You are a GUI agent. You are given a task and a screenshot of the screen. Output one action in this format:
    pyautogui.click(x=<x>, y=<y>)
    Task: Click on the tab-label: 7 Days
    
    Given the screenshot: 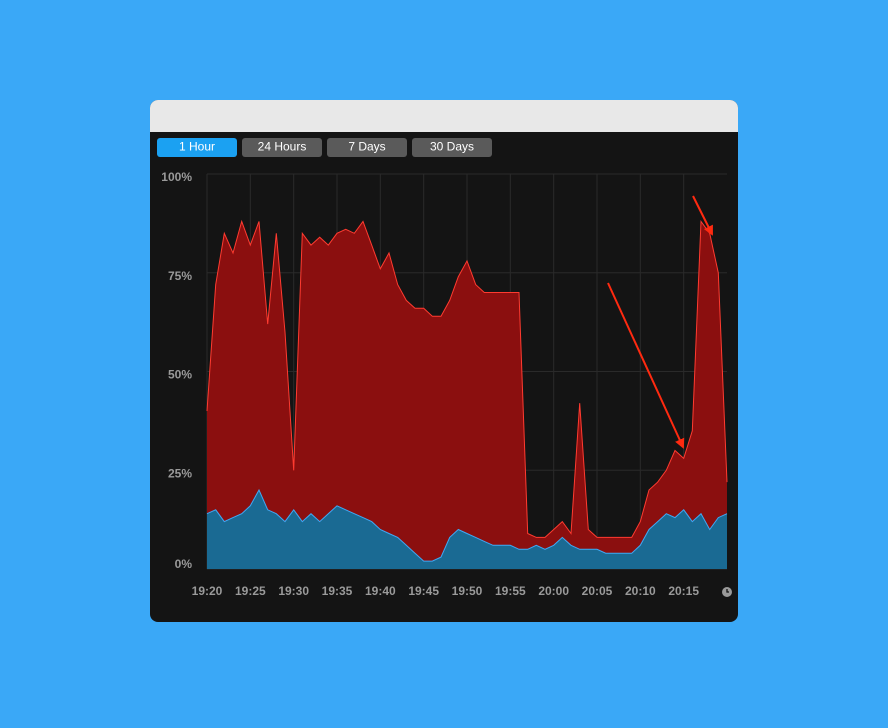 What is the action you would take?
    pyautogui.click(x=366, y=147)
    